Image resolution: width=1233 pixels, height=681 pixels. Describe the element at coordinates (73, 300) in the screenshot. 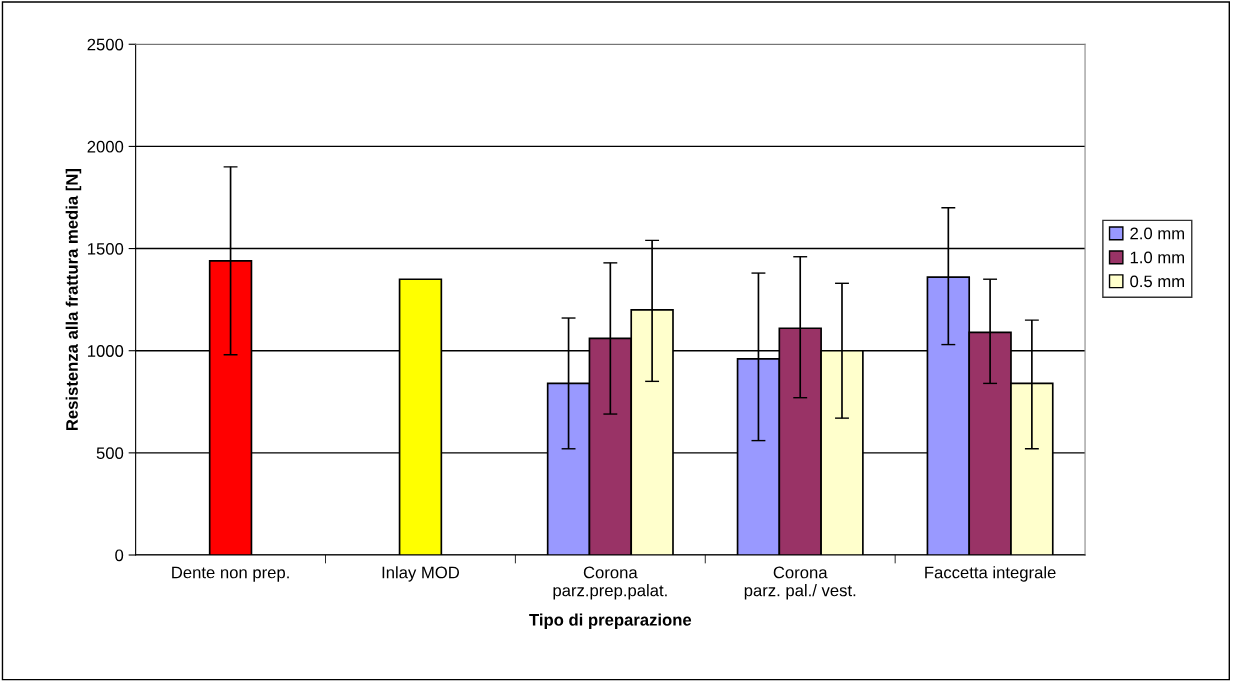

I see `y-axis-title: Resistenza alla frattura media [N]` at that location.